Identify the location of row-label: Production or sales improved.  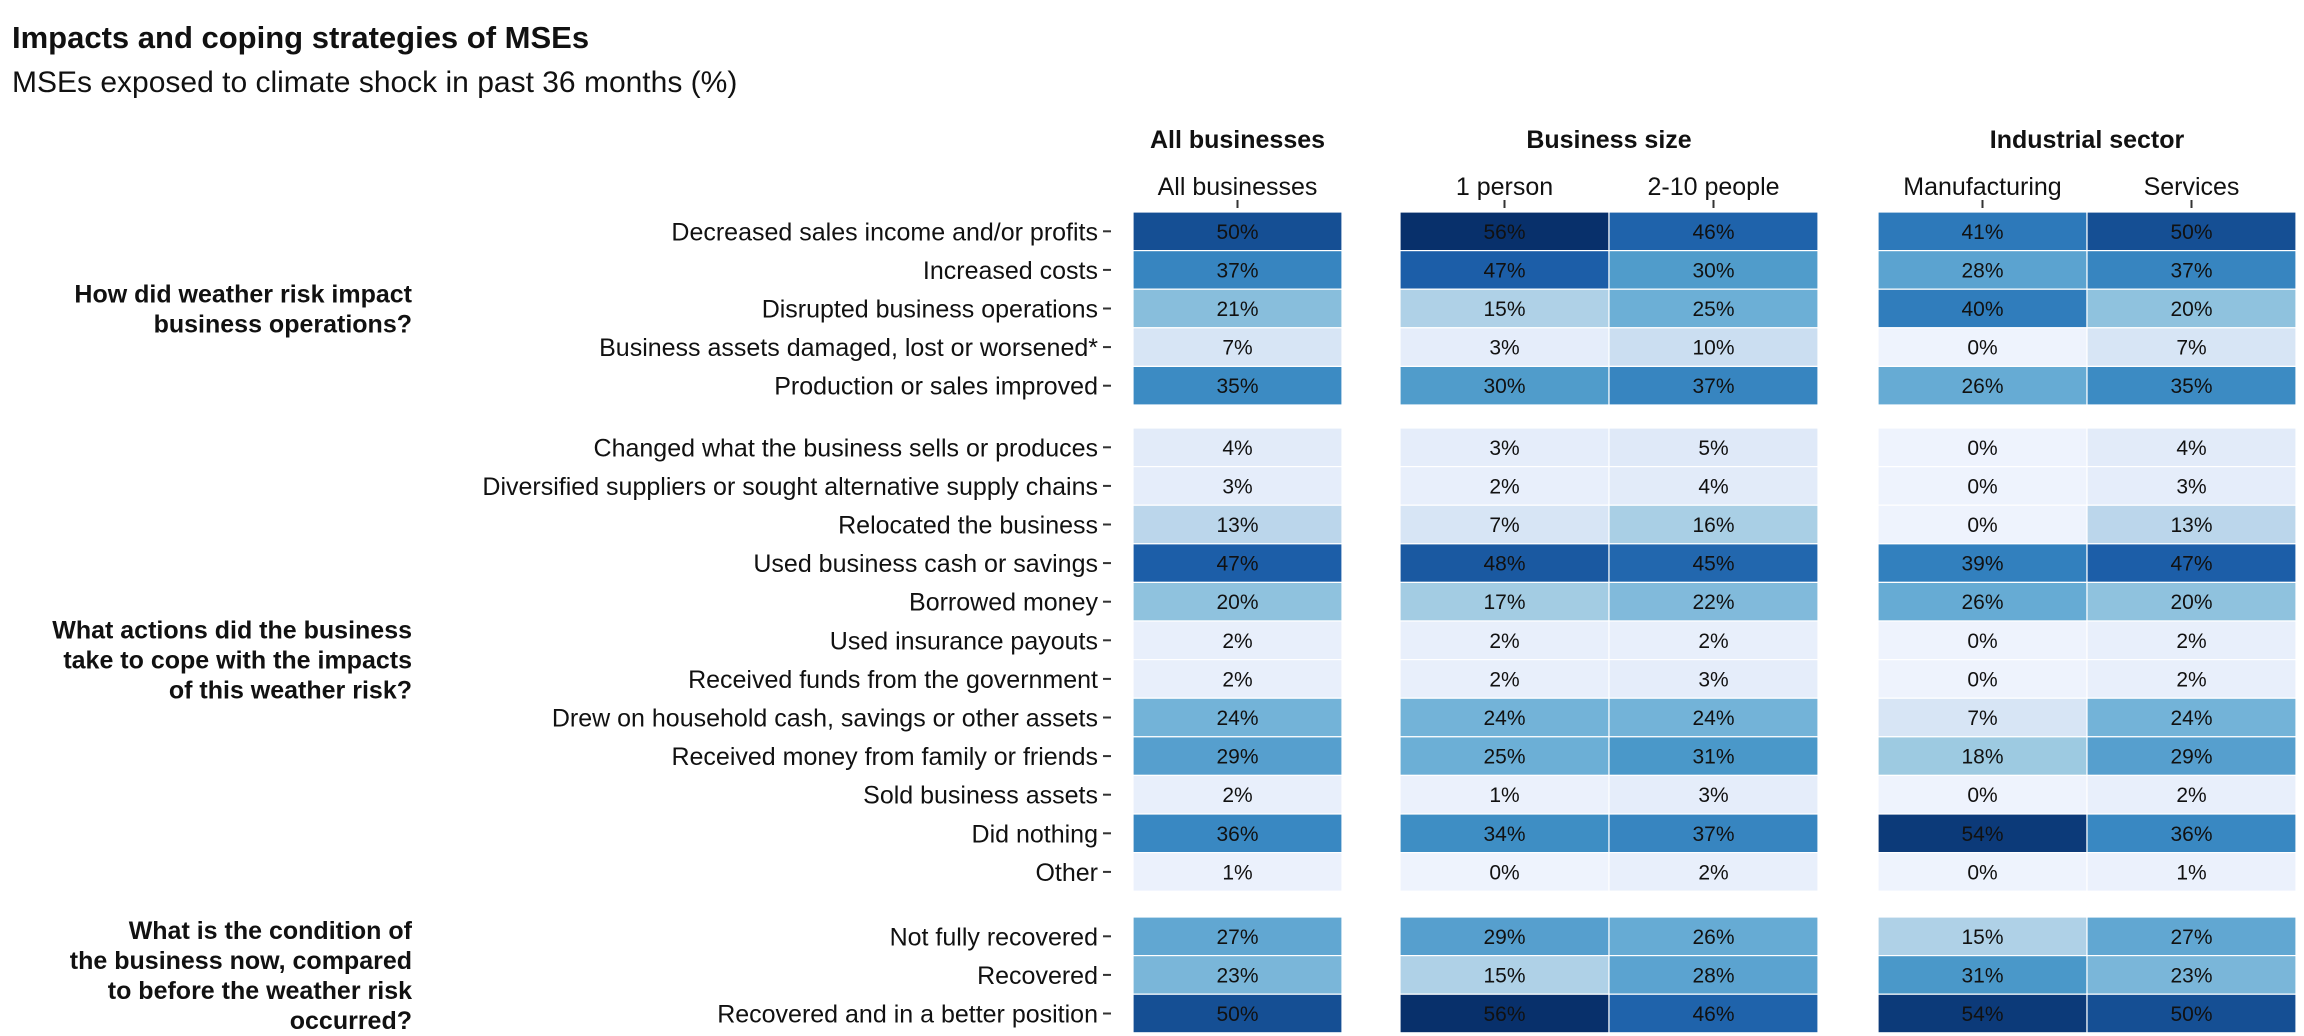
(936, 387).